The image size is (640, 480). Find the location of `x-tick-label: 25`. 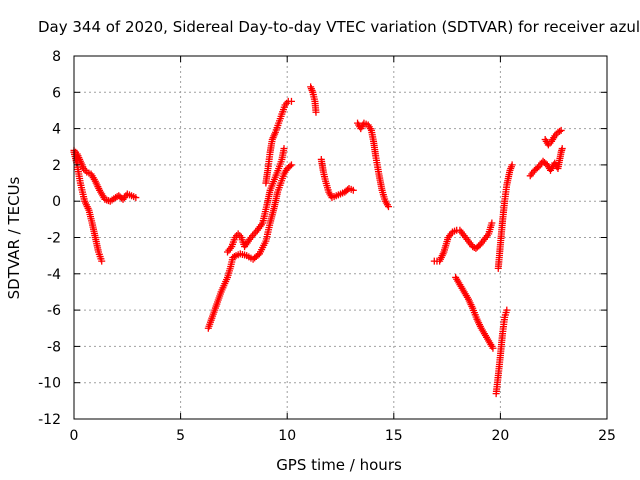

x-tick-label: 25 is located at coordinates (607, 436).